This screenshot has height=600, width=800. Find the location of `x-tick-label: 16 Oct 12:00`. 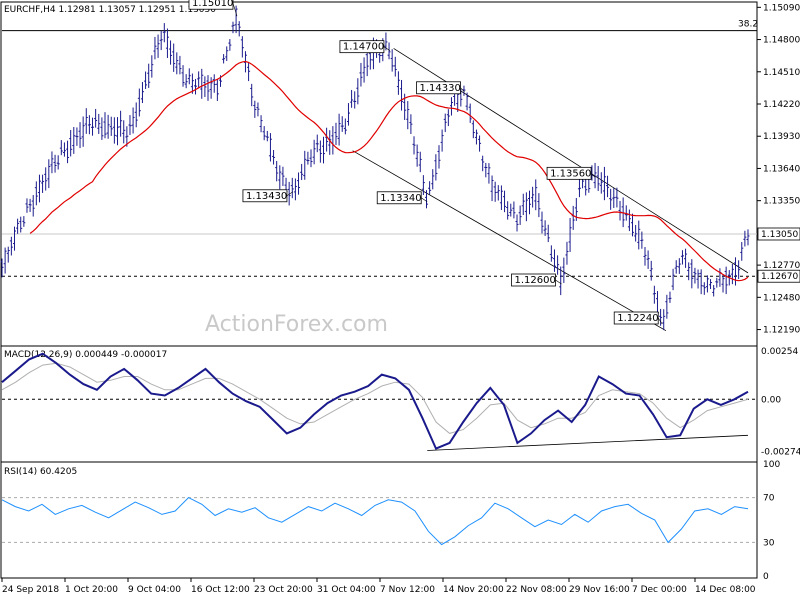

x-tick-label: 16 Oct 12:00 is located at coordinates (220, 590).